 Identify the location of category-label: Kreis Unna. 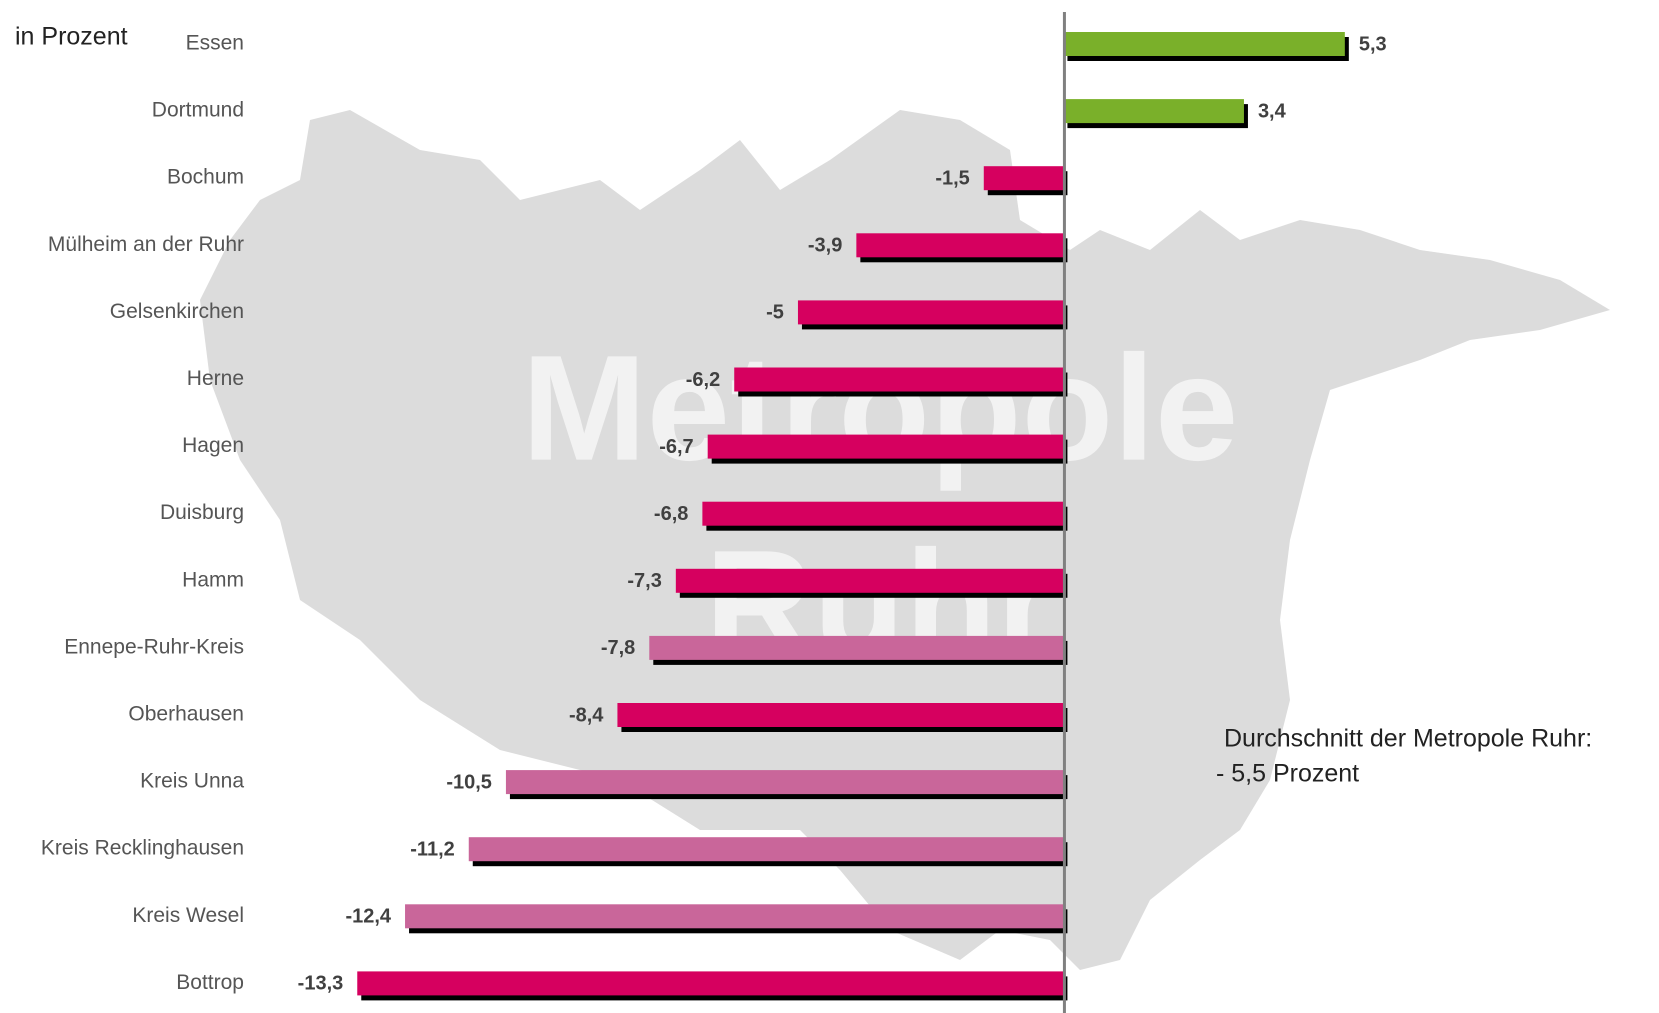
(192, 781).